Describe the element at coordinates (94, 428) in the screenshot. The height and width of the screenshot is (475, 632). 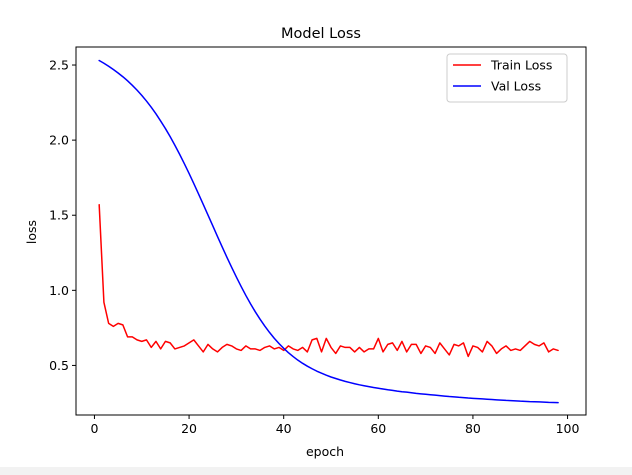
I see `x-tick-label: 0` at that location.